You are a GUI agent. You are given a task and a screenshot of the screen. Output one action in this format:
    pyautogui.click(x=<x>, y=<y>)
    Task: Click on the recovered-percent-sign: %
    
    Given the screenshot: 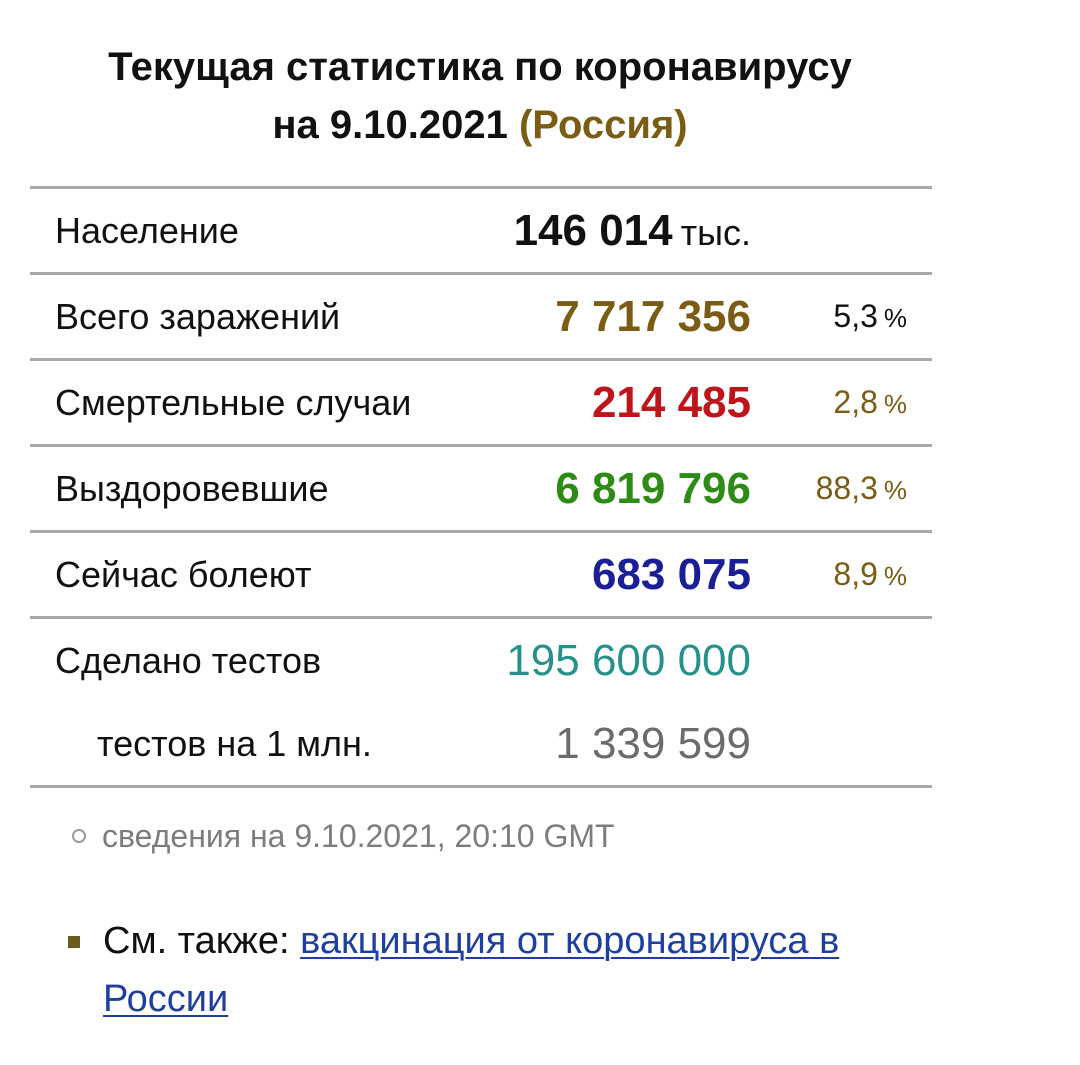 What is the action you would take?
    pyautogui.click(x=895, y=490)
    